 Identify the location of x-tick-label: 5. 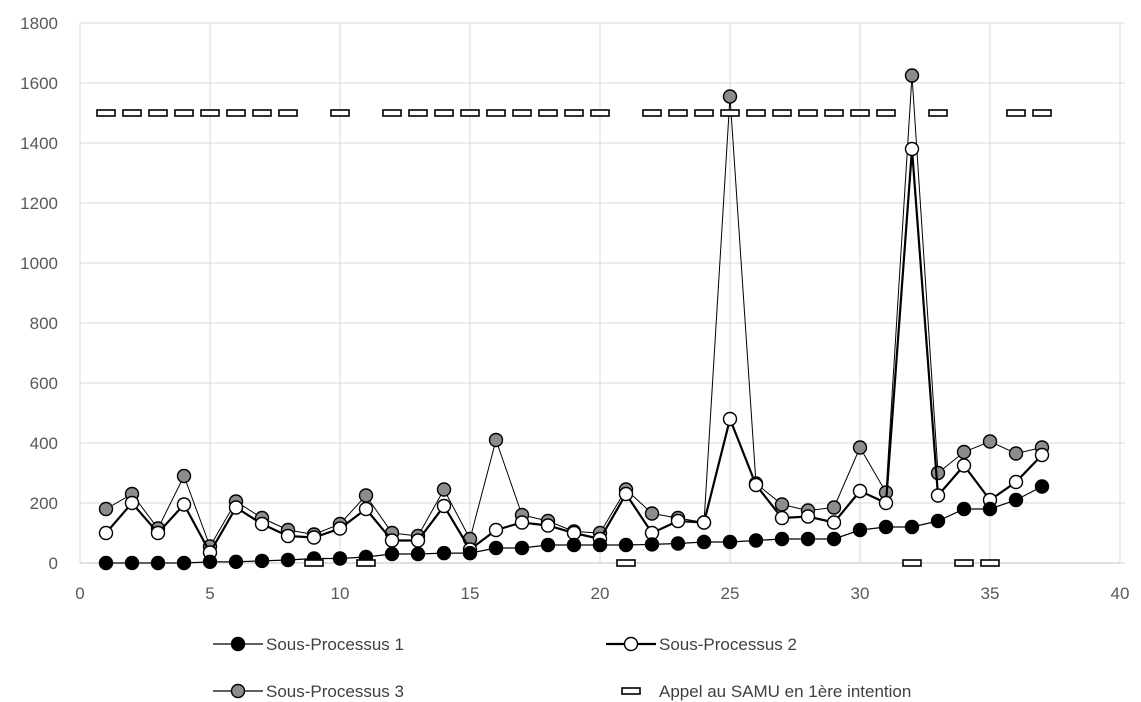
(209, 593).